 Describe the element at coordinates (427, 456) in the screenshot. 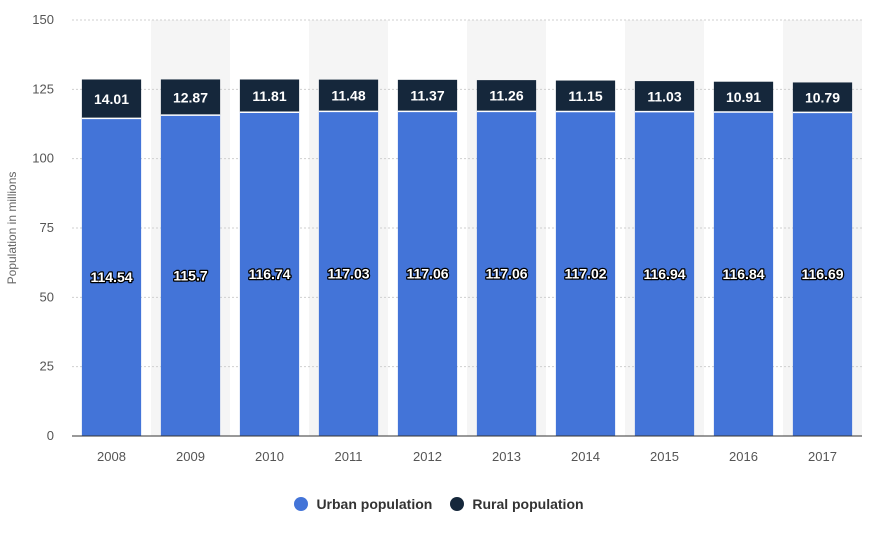

I see `x-tick-label: 2012` at that location.